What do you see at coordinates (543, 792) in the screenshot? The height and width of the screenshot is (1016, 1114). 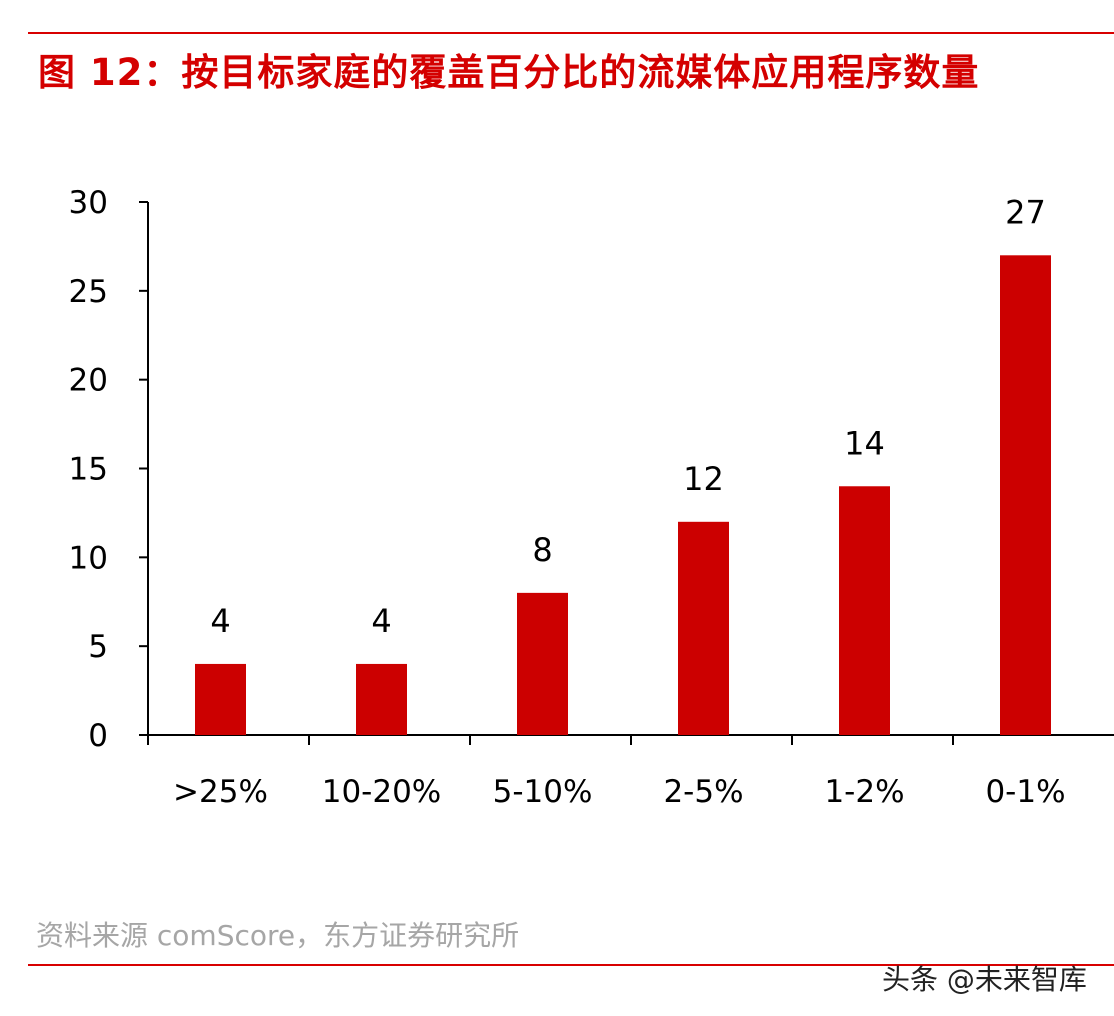 I see `x-tick-label: 5-10%` at bounding box center [543, 792].